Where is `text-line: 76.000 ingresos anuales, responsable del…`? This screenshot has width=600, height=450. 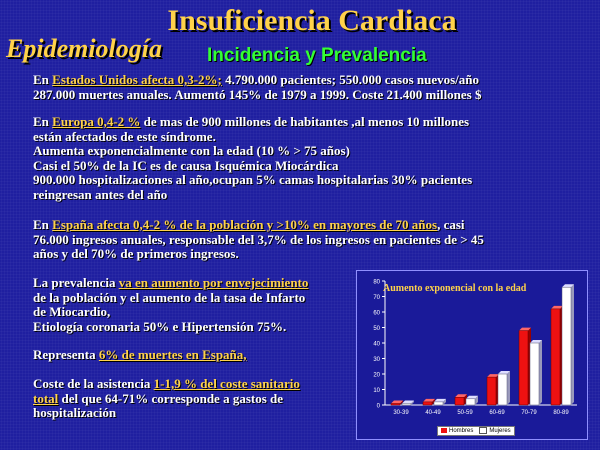 text-line: 76.000 ingresos anuales, responsable del… is located at coordinates (258, 239).